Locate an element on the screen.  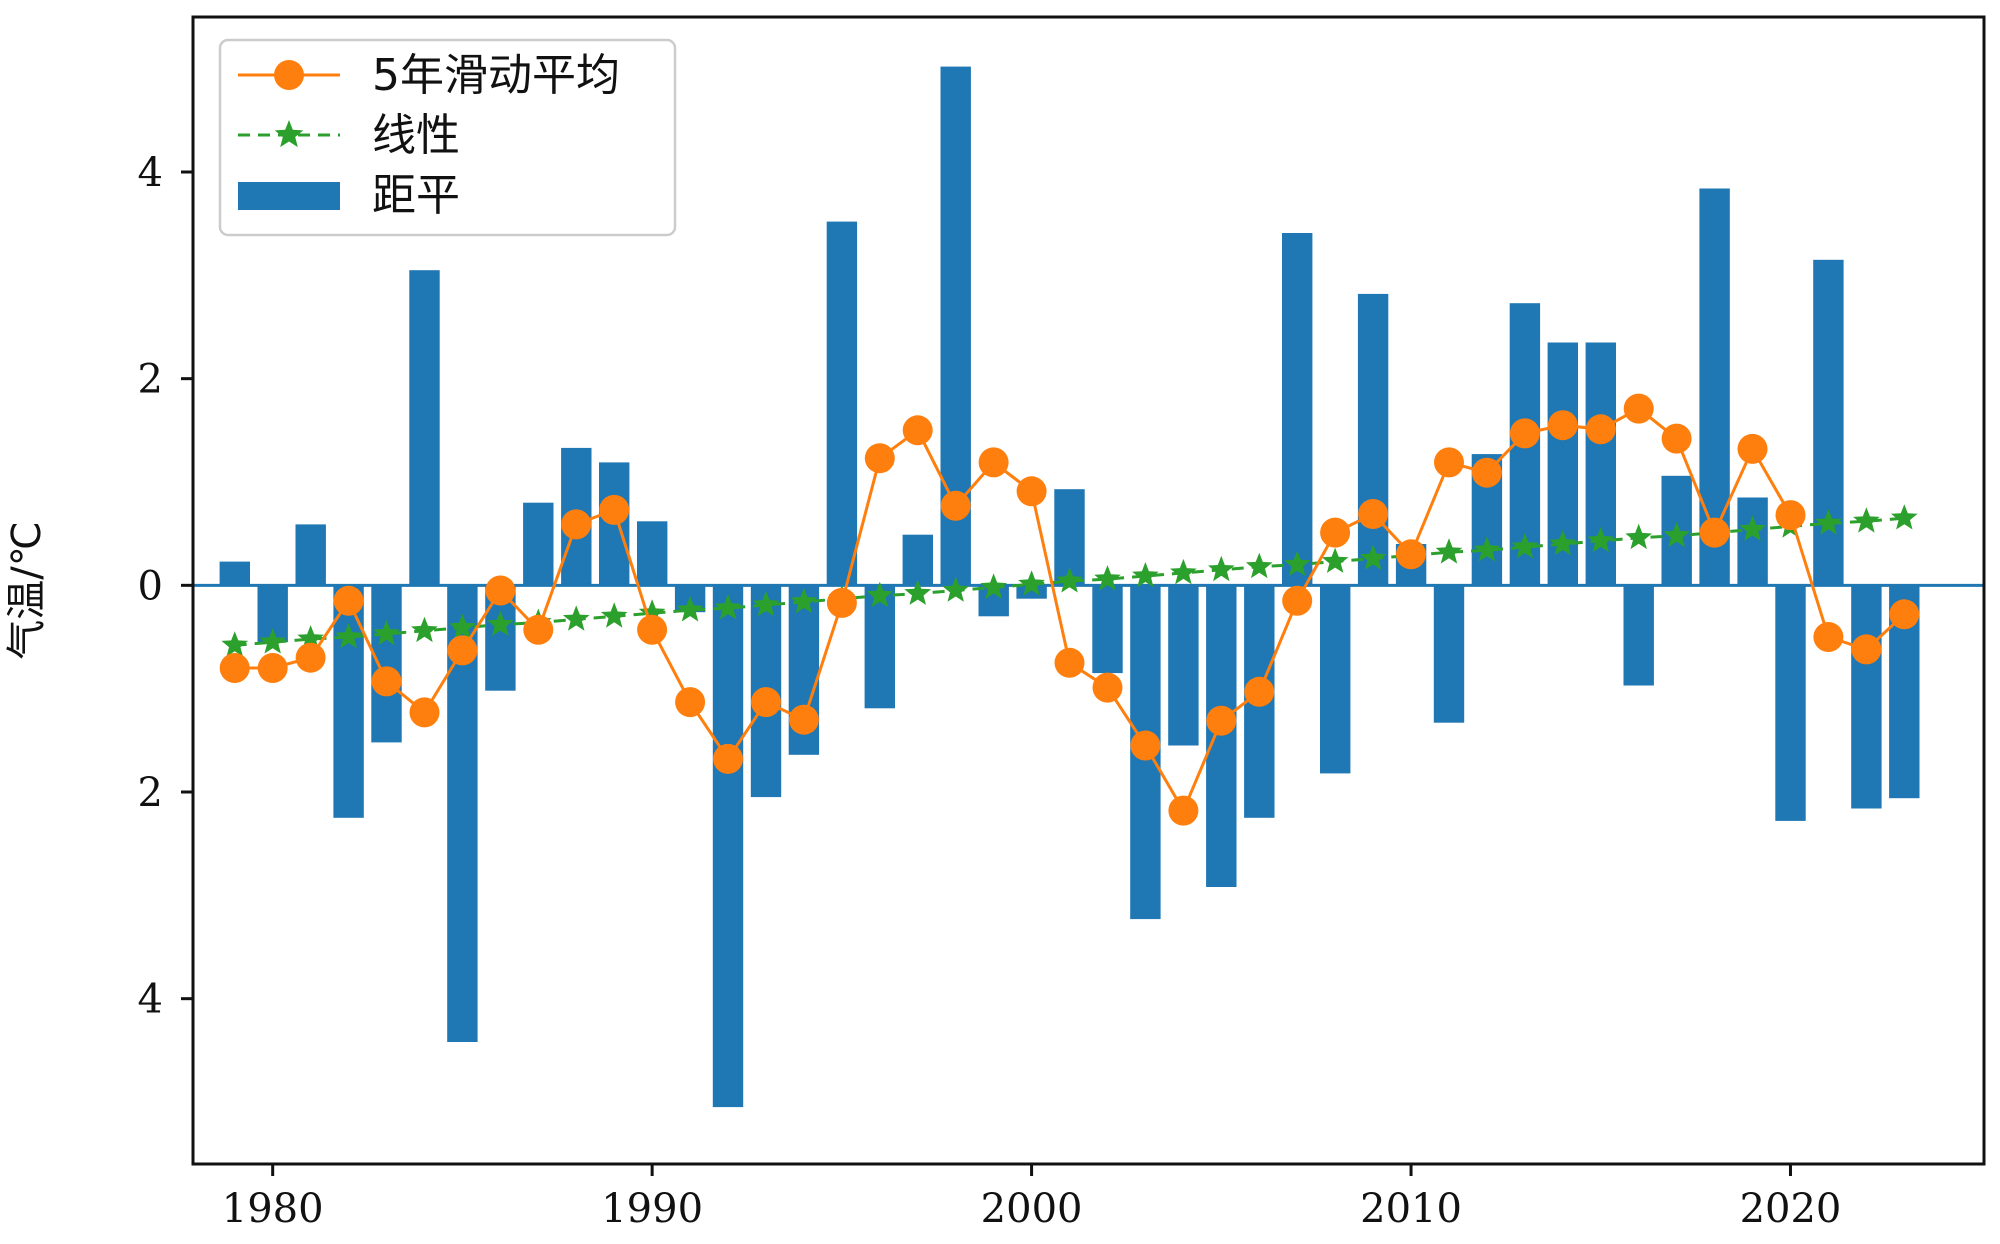
legend-anomaly-swatch is located at coordinates (289, 196).